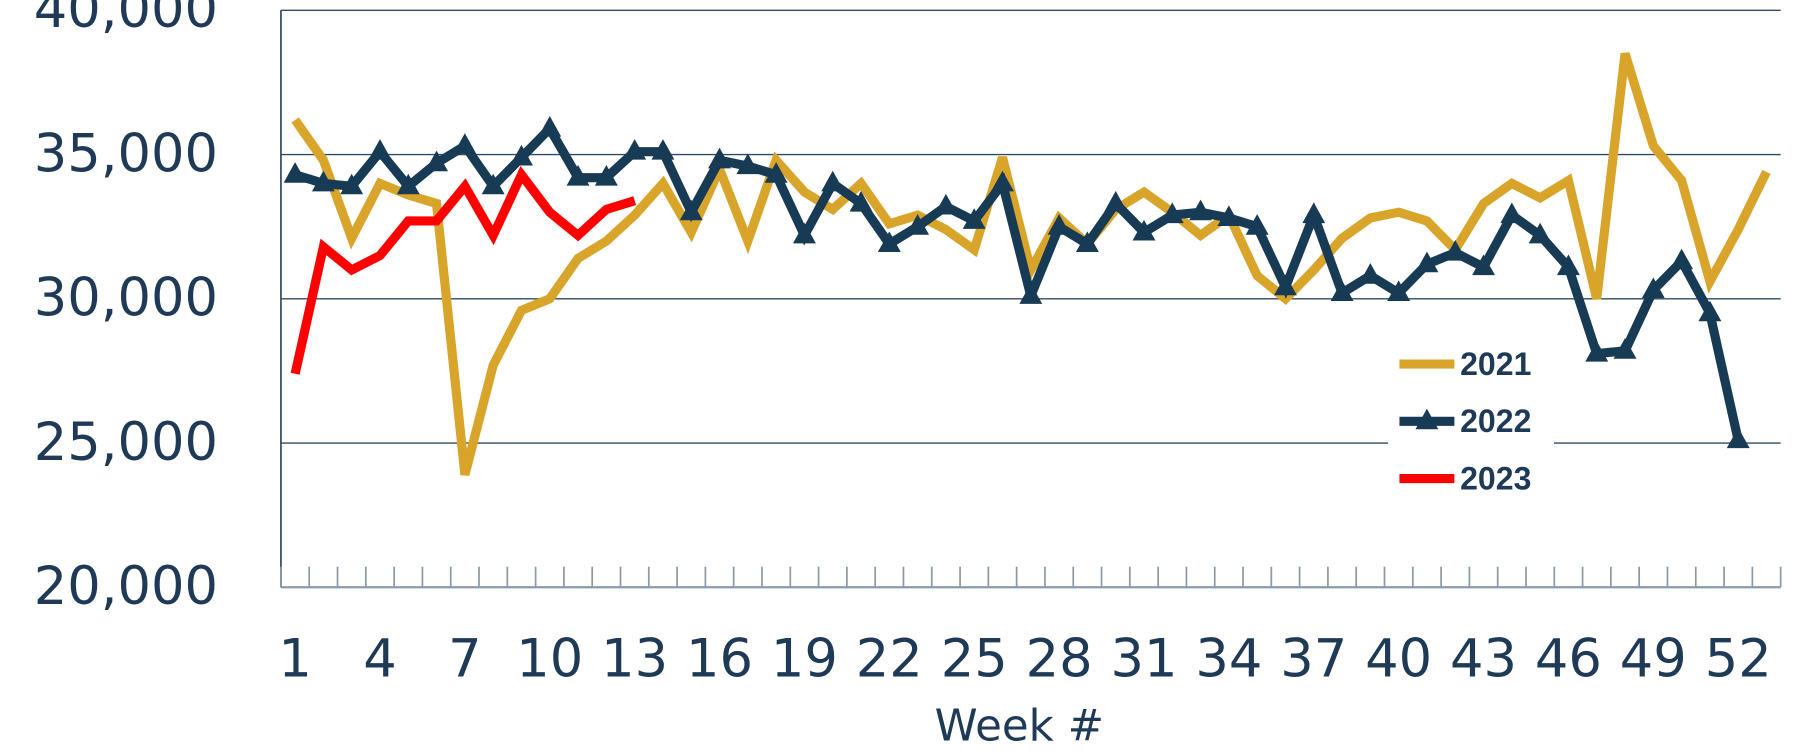  I want to click on x-tick-label: 49, so click(1653, 658).